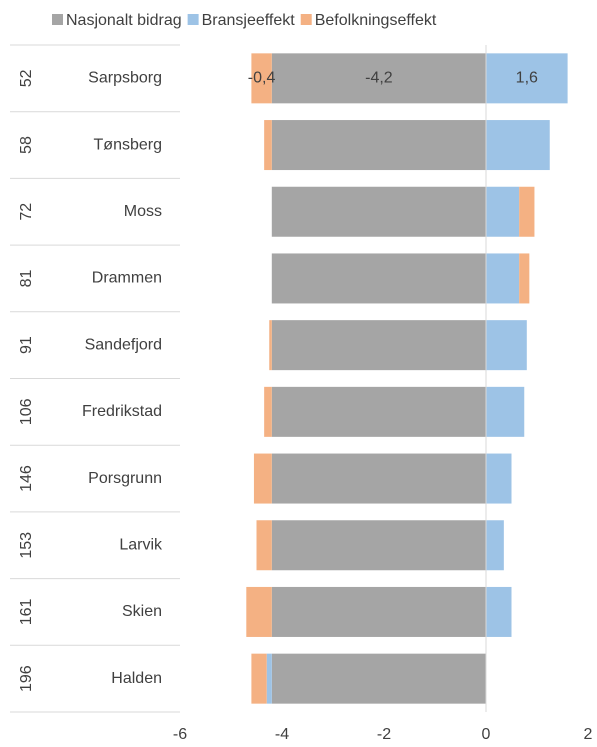  I want to click on legend-label: Bransjeeffekt, so click(249, 20).